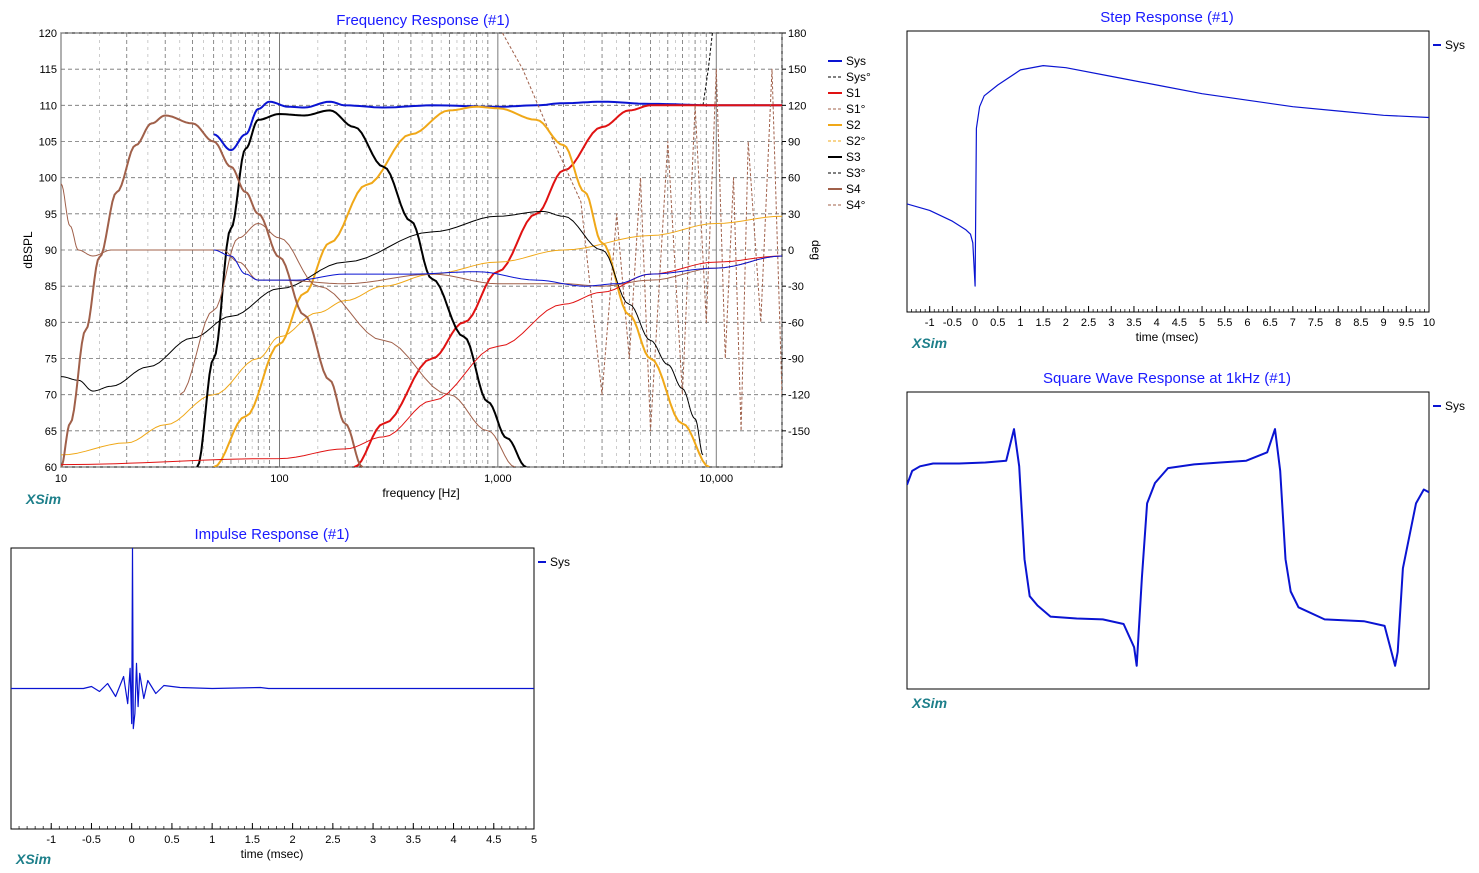 The width and height of the screenshot is (1479, 873). What do you see at coordinates (1168, 547) in the screenshot?
I see `square-layer-series-sys` at bounding box center [1168, 547].